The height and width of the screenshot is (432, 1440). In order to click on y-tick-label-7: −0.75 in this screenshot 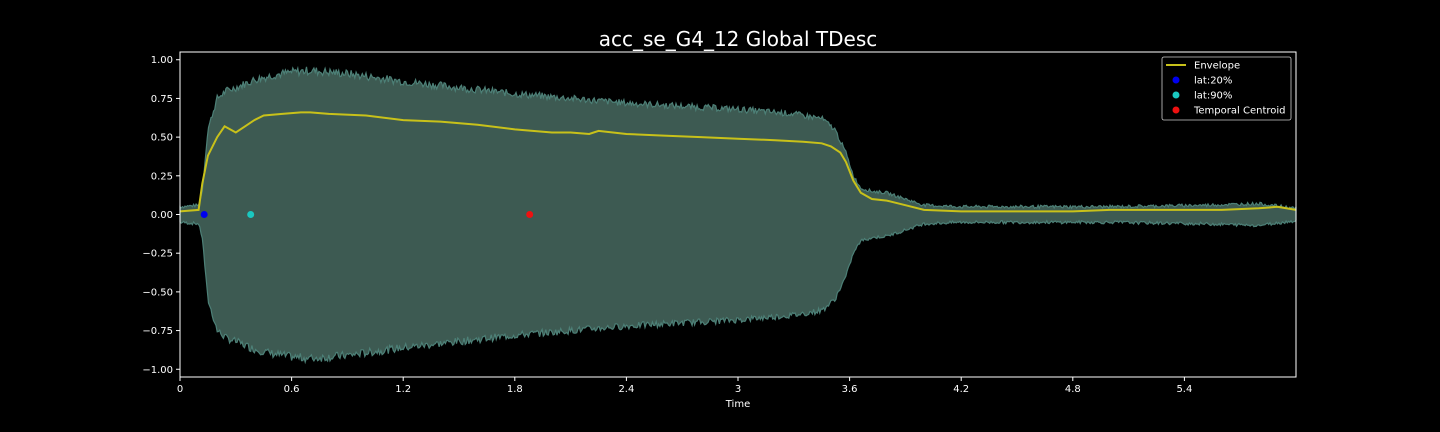, I will do `click(157, 331)`.